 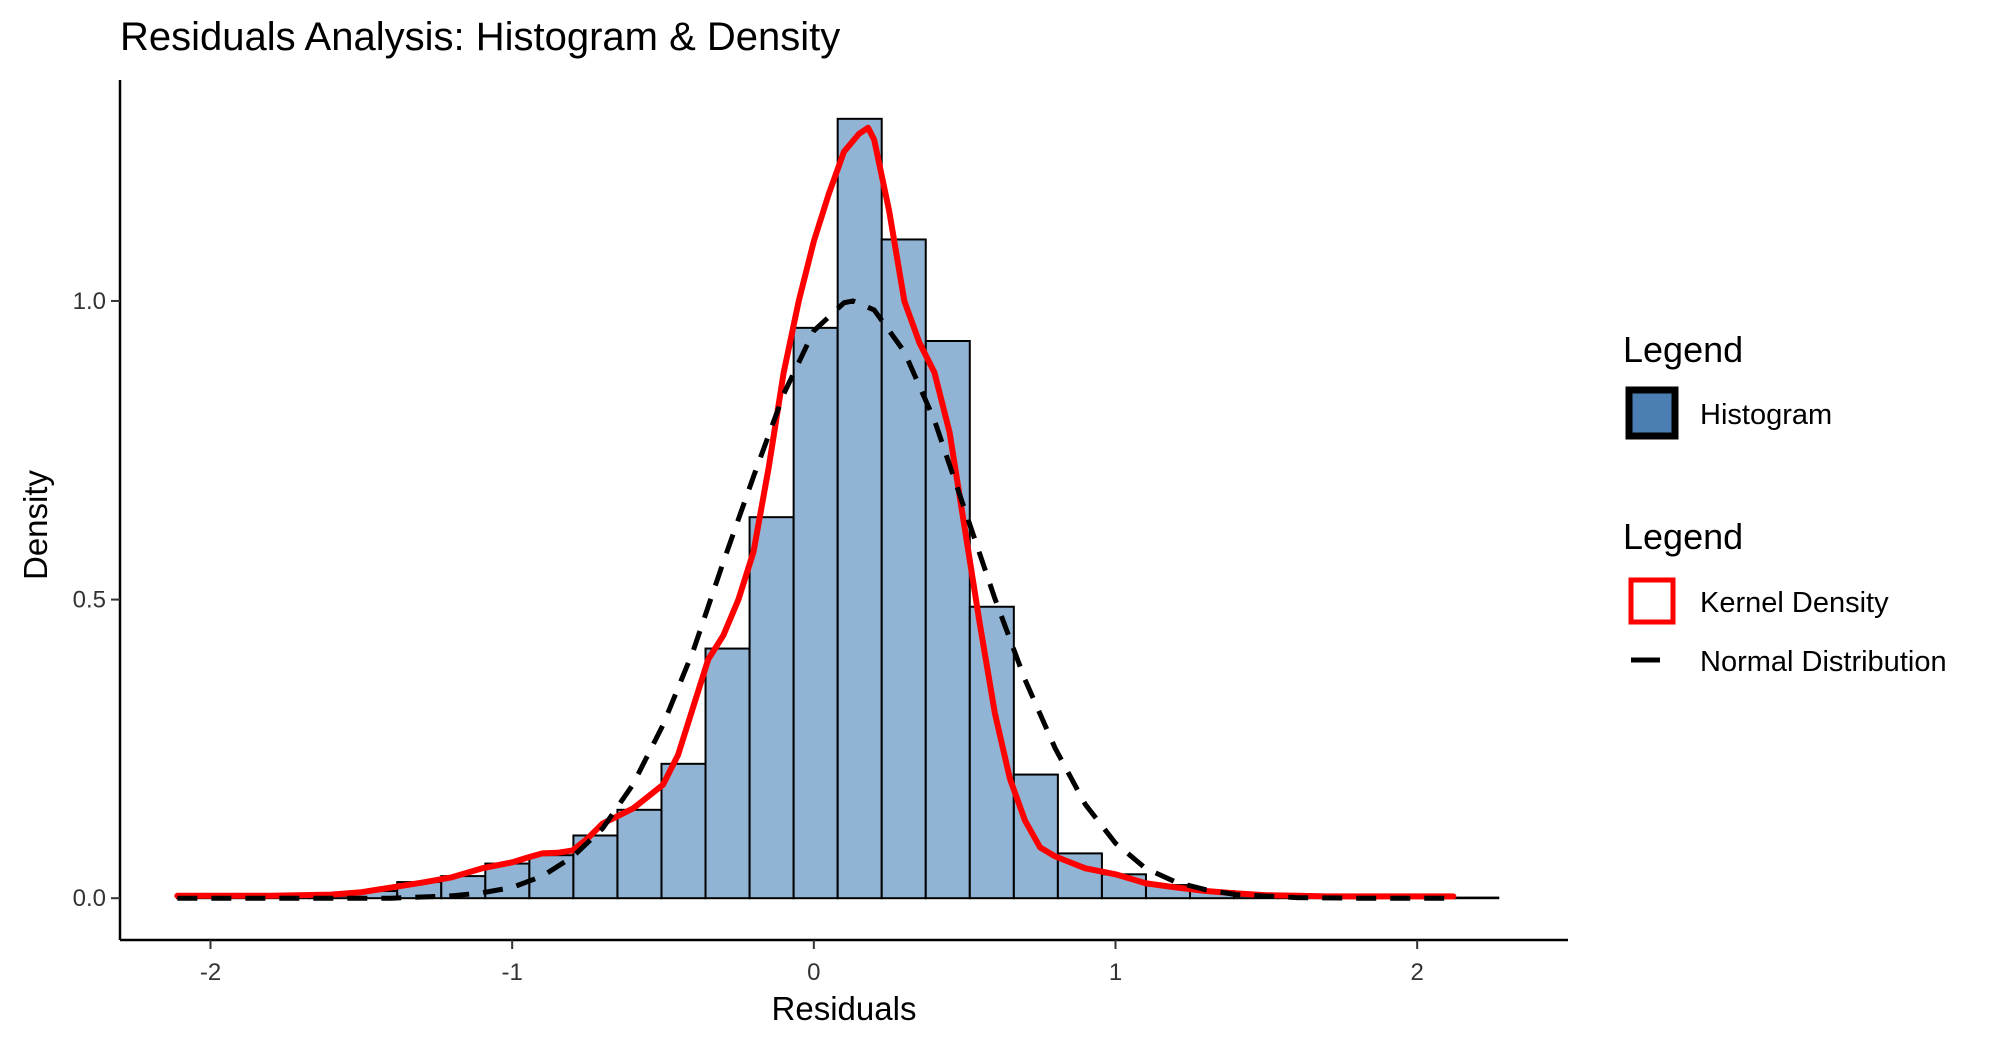 What do you see at coordinates (1416, 972) in the screenshot?
I see `x-tick-label-4: 2` at bounding box center [1416, 972].